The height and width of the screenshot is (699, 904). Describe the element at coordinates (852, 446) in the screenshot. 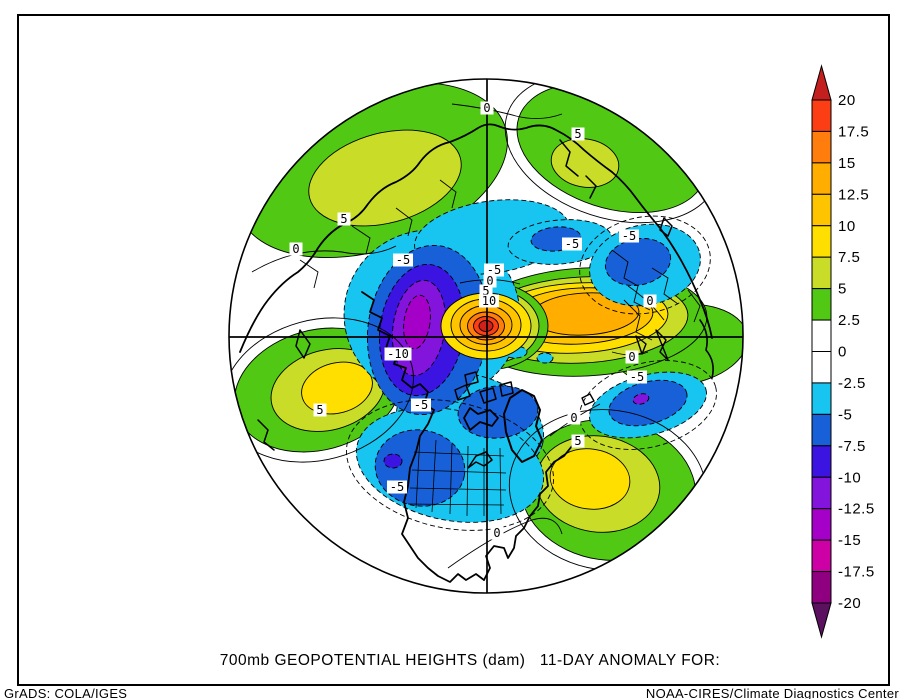

I see `colorbar-tick-label: -7.5` at that location.